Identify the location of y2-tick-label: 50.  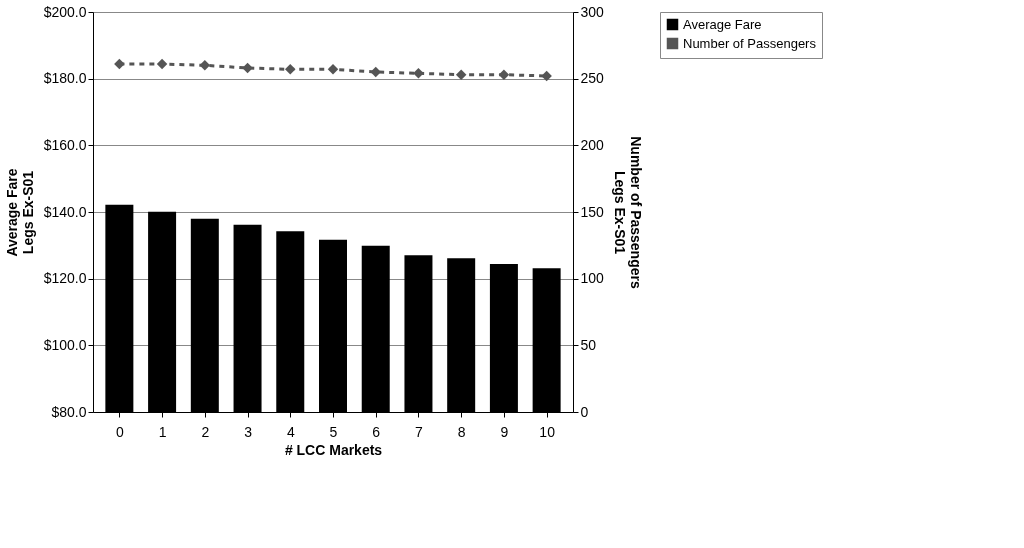
(588, 344).